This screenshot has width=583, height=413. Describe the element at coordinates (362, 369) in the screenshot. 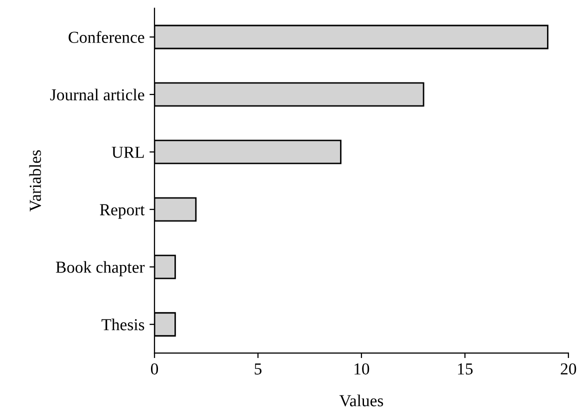

I see `x-tick-label: 10` at that location.